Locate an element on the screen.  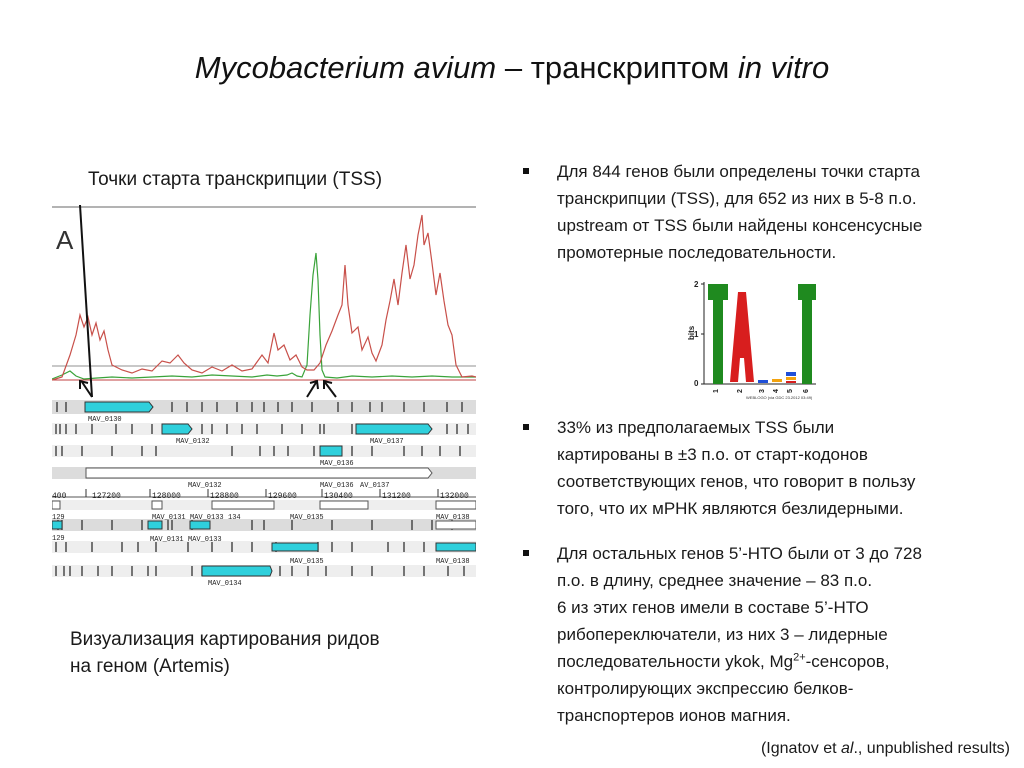
logo-x-tick: 3 is located at coordinates (762, 391).